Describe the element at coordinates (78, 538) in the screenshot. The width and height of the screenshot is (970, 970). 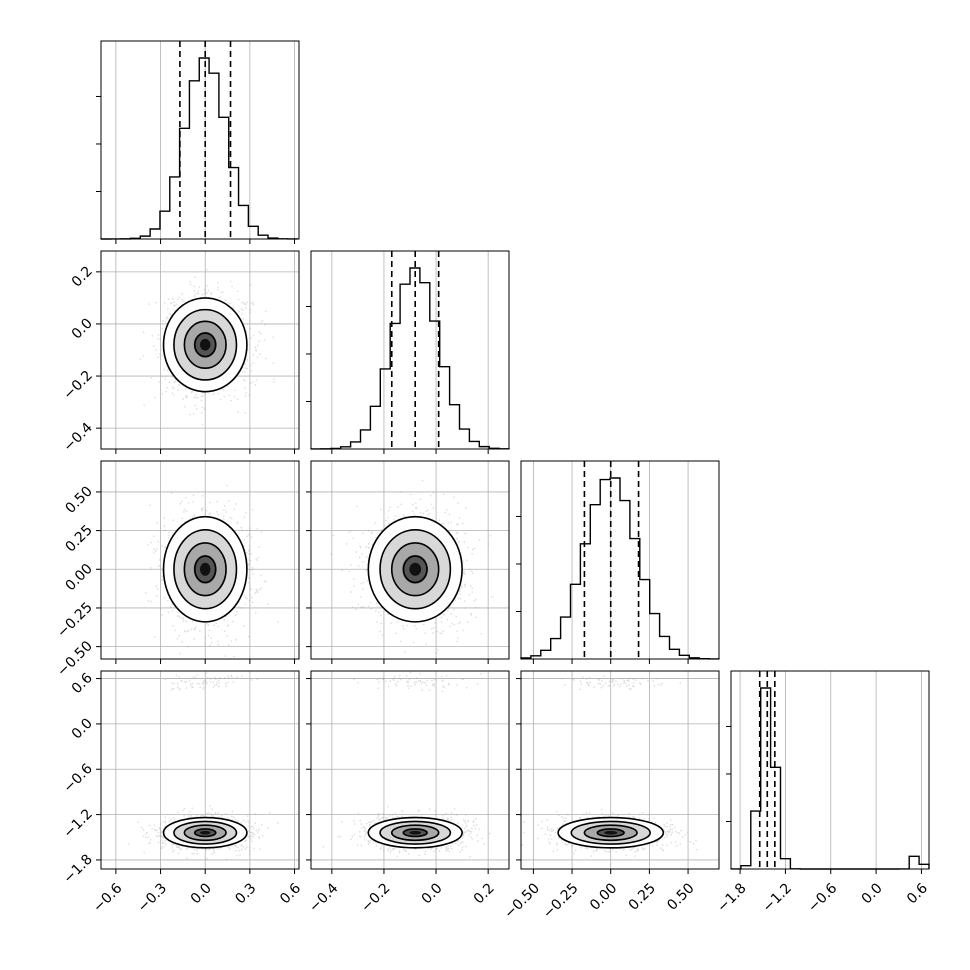
I see `y-tick-label: 0.25` at that location.